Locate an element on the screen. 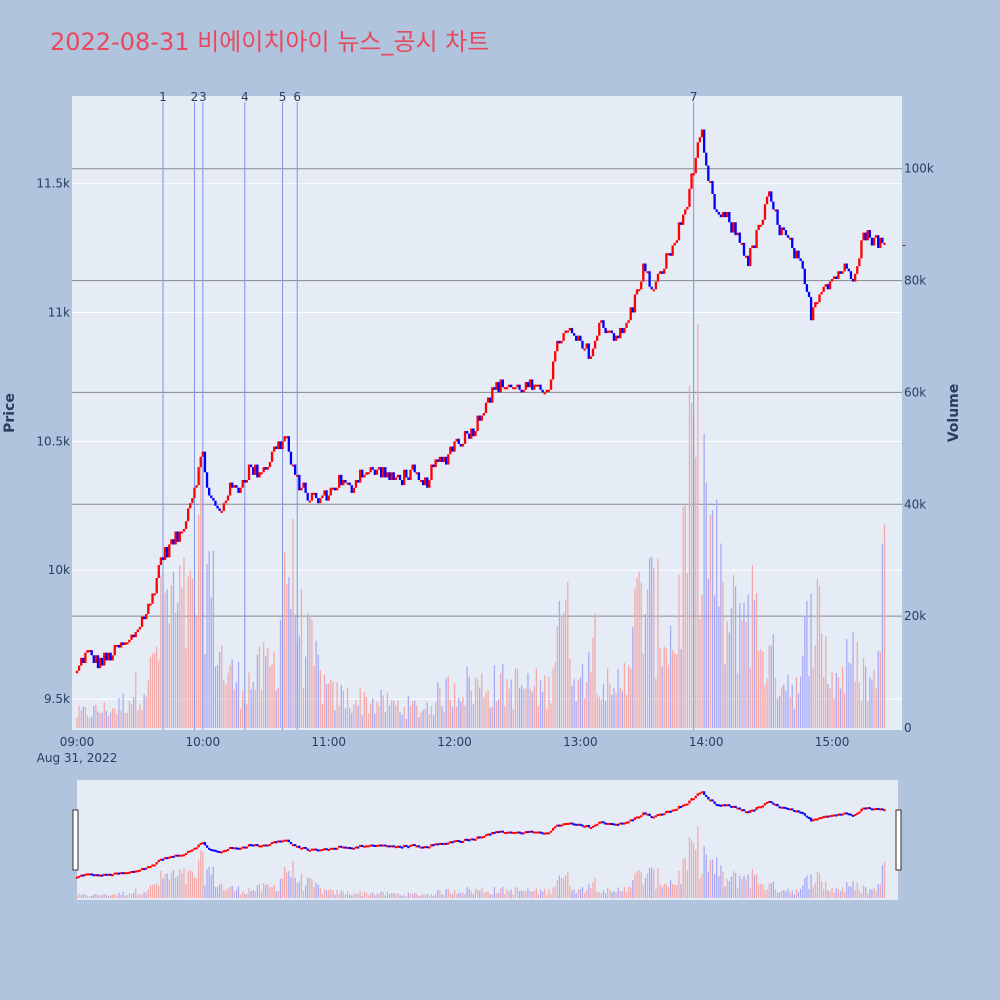  news-label-5: 5 is located at coordinates (283, 97).